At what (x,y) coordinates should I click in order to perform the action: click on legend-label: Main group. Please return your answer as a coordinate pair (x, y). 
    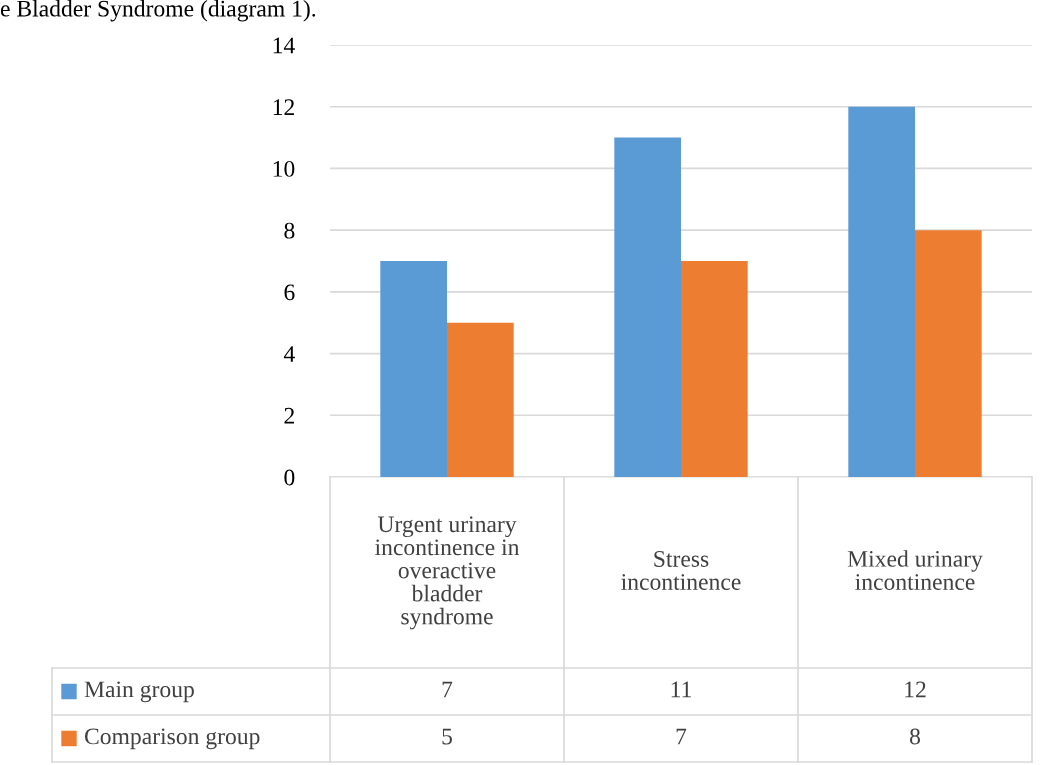
    Looking at the image, I should click on (139, 692).